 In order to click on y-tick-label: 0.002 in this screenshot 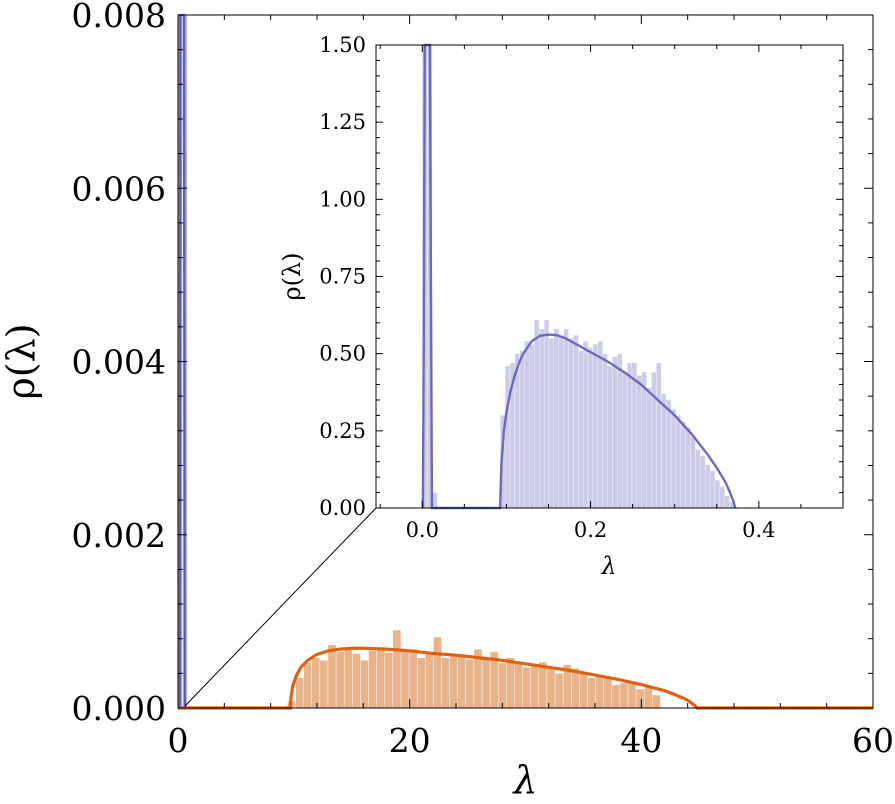, I will do `click(119, 535)`.